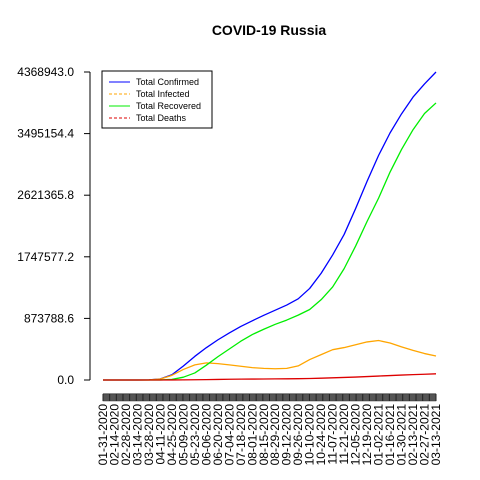 Image resolution: width=480 pixels, height=480 pixels. Describe the element at coordinates (218, 435) in the screenshot. I see `x-tick-label: 06-20-2020` at that location.